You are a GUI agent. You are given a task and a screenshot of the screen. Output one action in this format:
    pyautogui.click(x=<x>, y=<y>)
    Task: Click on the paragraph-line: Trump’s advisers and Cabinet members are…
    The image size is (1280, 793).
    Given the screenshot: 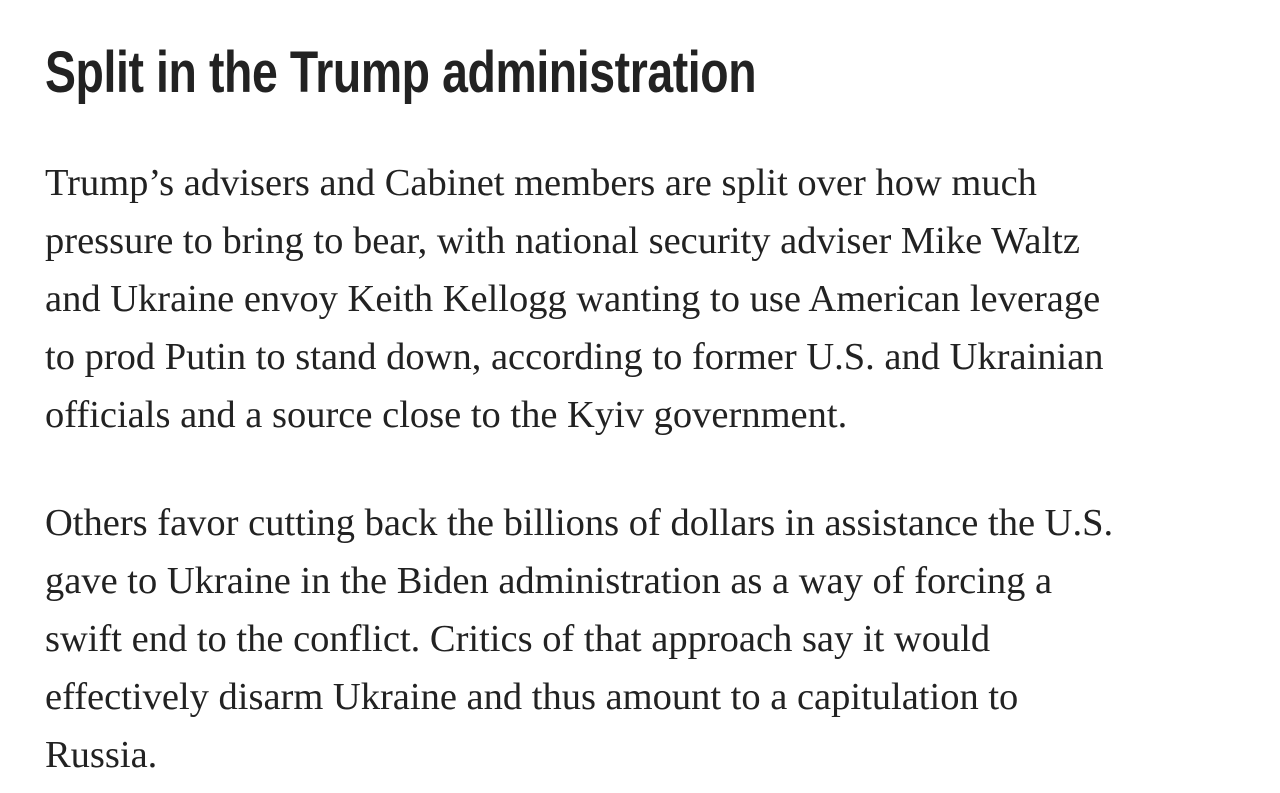 What is the action you would take?
    pyautogui.click(x=541, y=183)
    